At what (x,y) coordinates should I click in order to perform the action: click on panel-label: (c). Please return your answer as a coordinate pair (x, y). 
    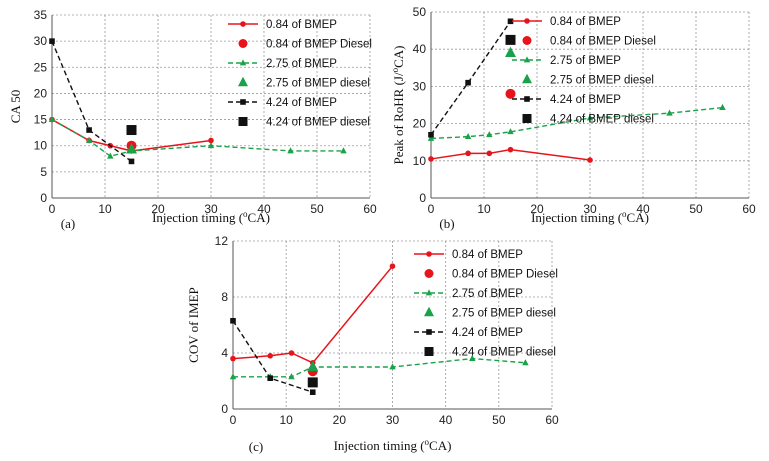
    Looking at the image, I should click on (256, 446).